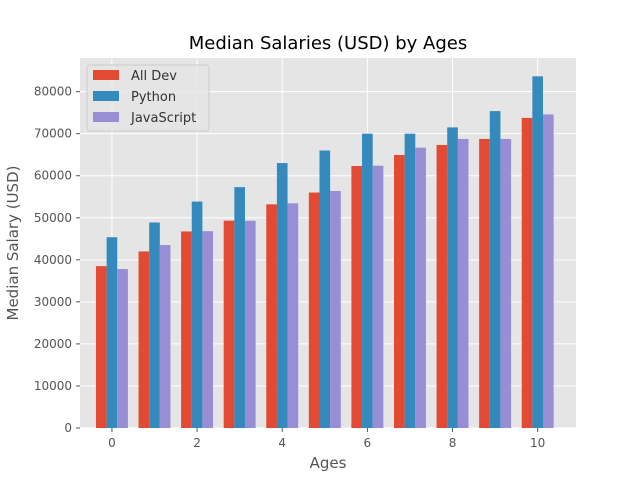 This screenshot has width=640, height=480. I want to click on x-tick-label: 8, so click(453, 443).